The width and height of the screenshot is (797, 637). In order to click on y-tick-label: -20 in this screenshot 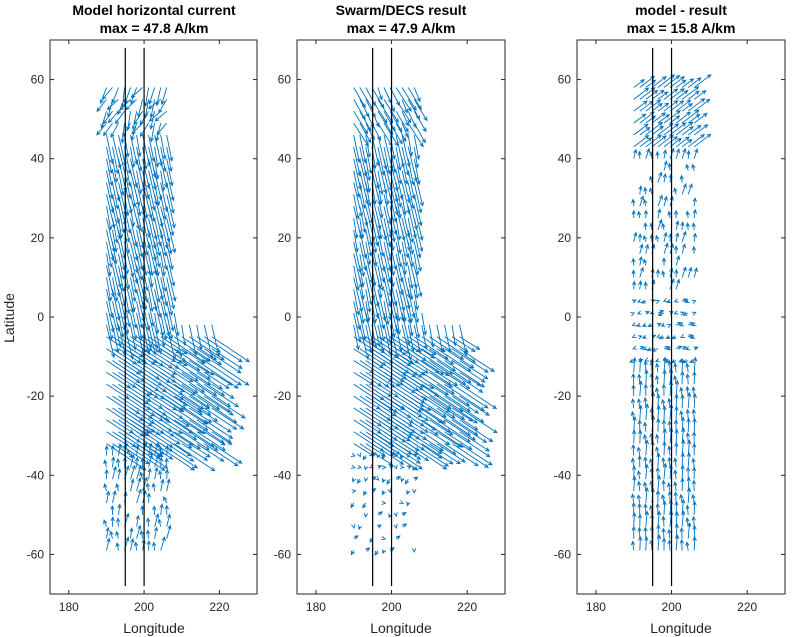, I will do `click(36, 396)`.